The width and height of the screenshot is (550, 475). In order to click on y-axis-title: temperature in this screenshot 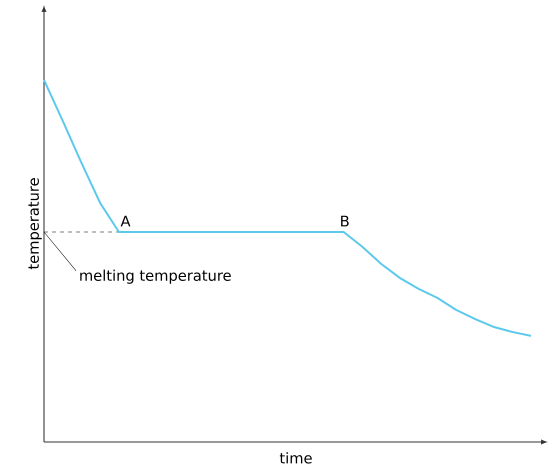, I will do `click(35, 224)`.